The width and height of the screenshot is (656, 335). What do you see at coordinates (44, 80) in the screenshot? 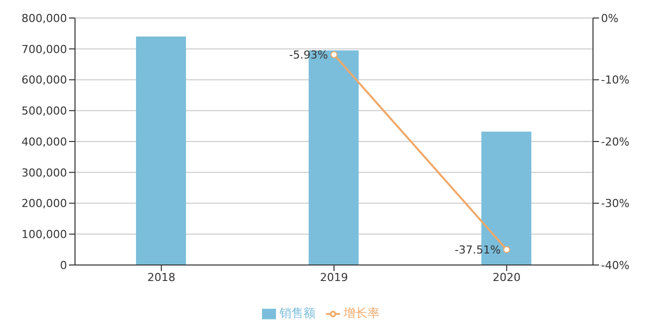
I see `y-tick-label: 600,000` at bounding box center [44, 80].